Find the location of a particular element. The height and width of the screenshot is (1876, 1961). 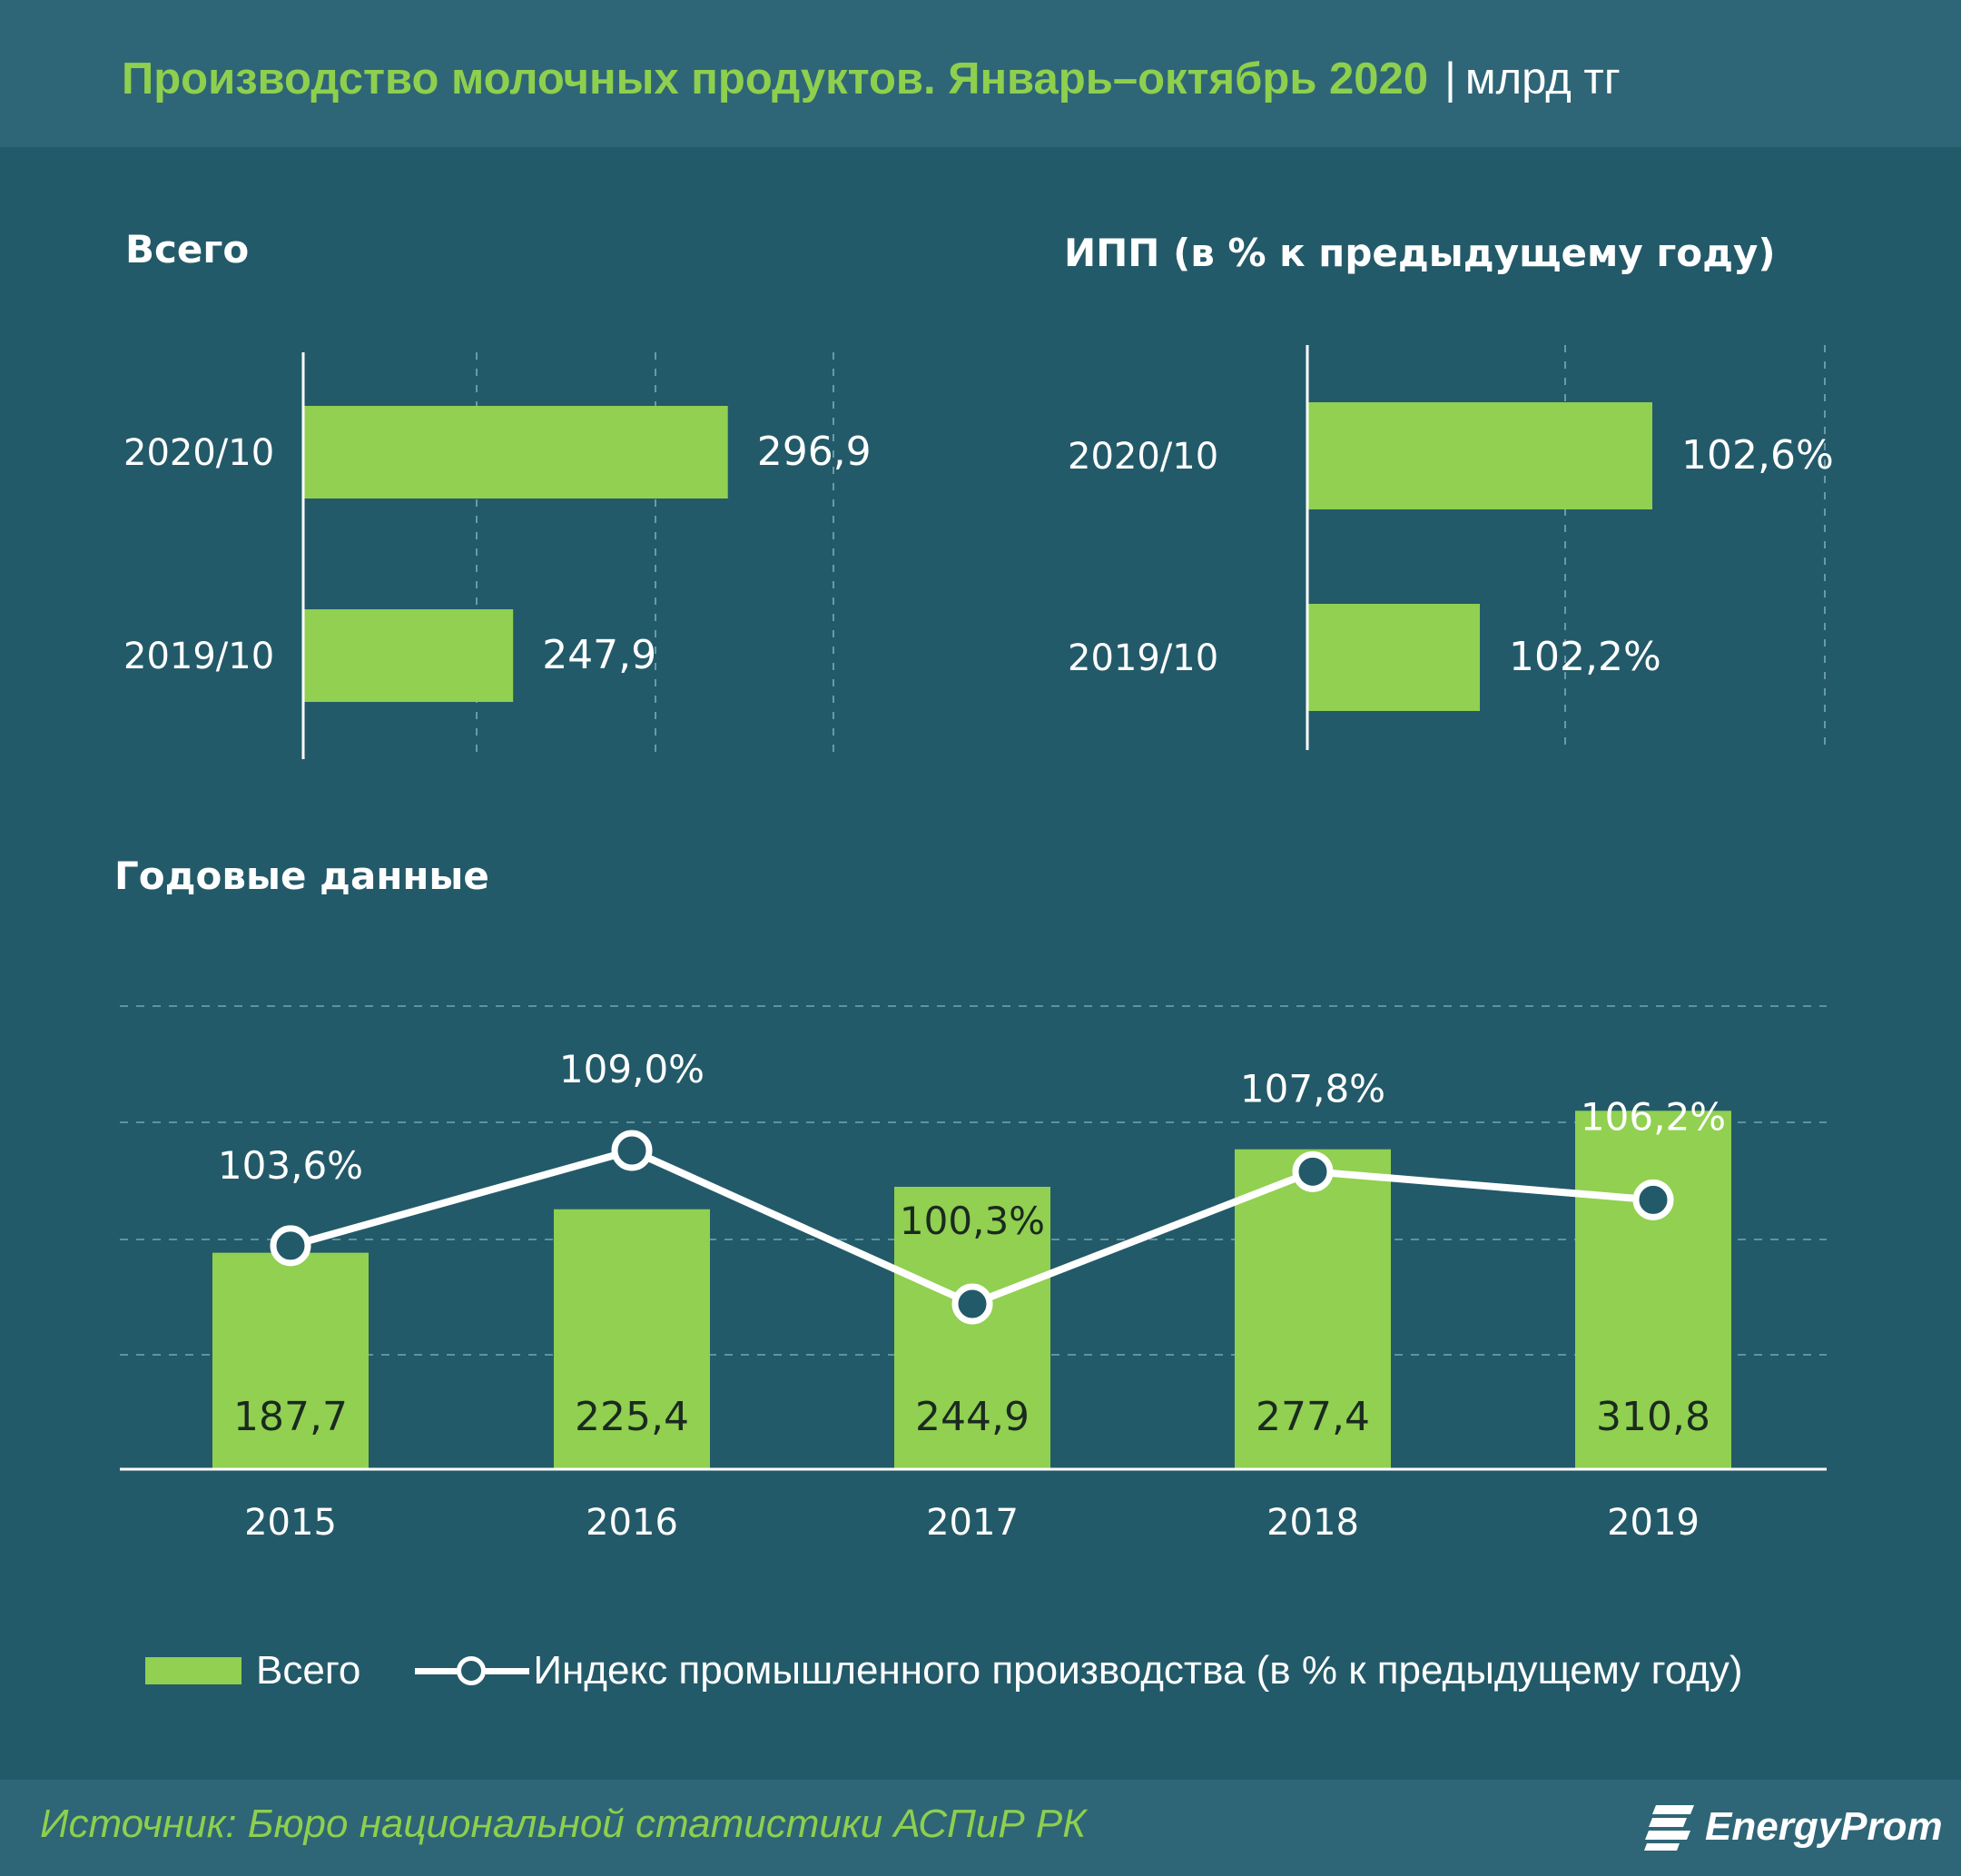

annual-year-label-2019: 2019 is located at coordinates (1653, 1523).